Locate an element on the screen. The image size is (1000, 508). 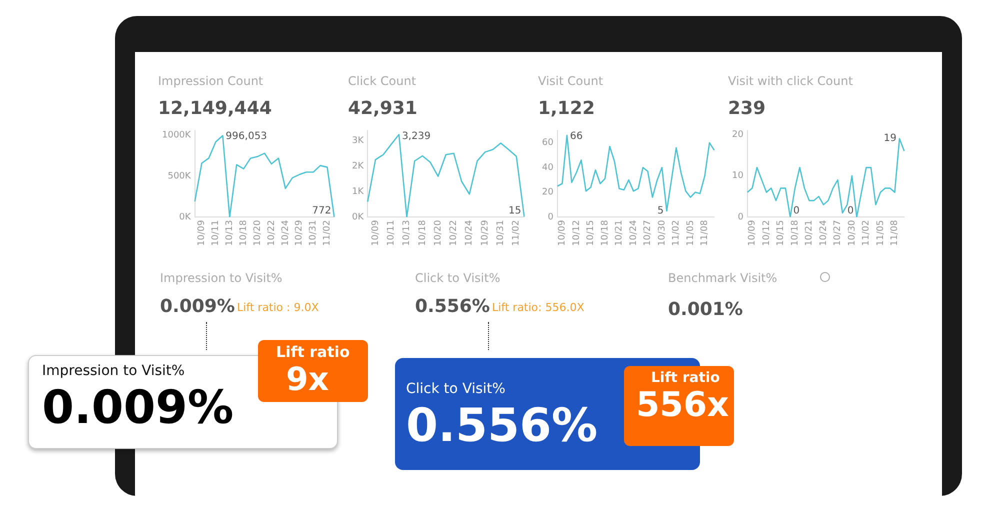
data-label: 3,239 is located at coordinates (416, 136).